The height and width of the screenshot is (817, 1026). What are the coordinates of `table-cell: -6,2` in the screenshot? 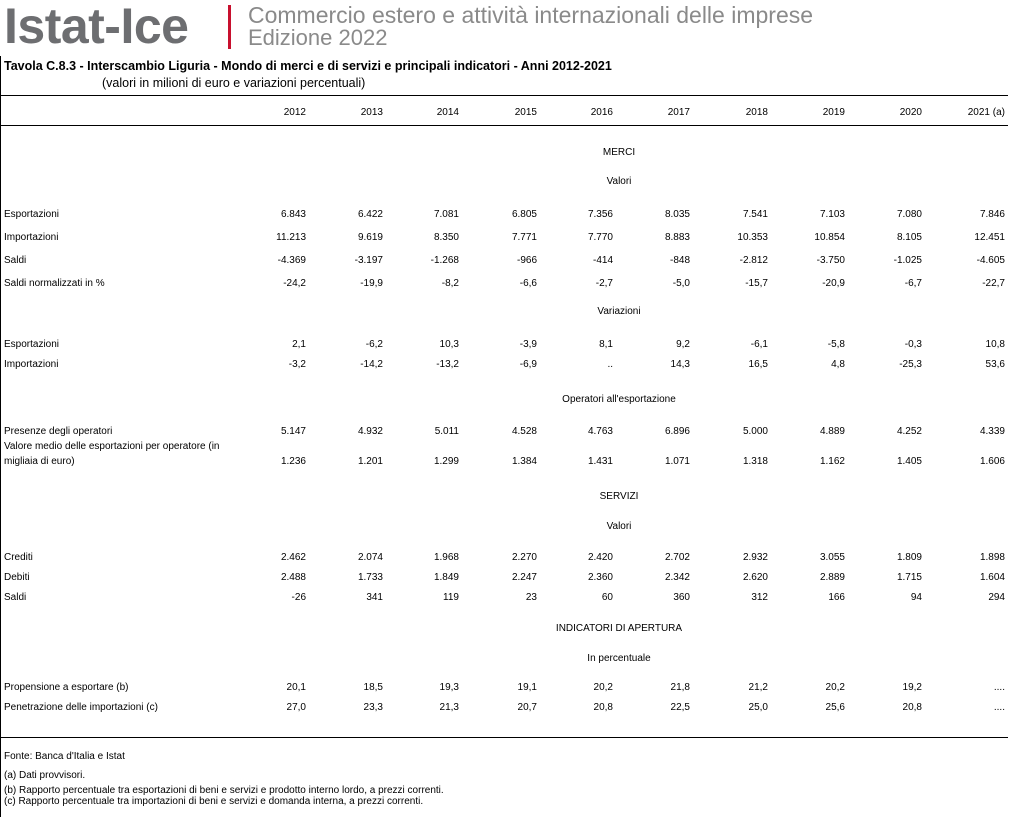 It's located at (374, 344).